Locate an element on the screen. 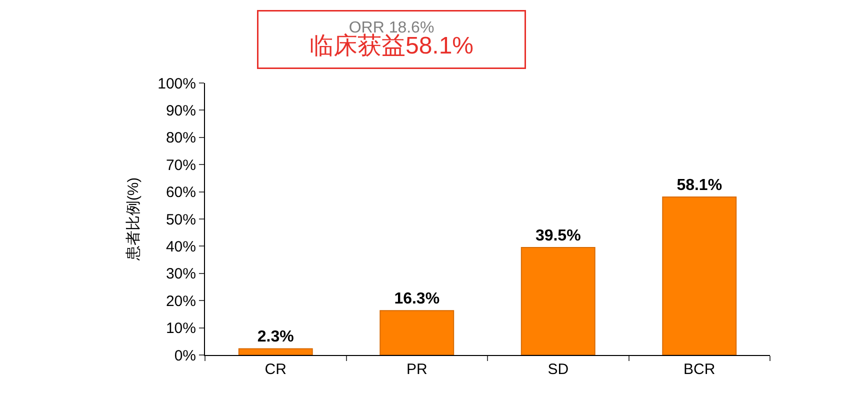 The image size is (865, 398). y-tick-label: 40% is located at coordinates (181, 247).